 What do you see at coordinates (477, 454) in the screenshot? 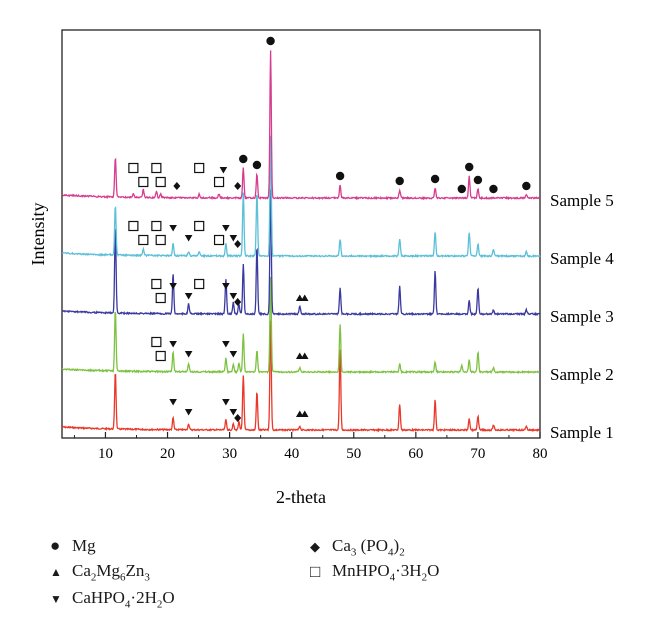
I see `x-tick-label: 70` at bounding box center [477, 454].